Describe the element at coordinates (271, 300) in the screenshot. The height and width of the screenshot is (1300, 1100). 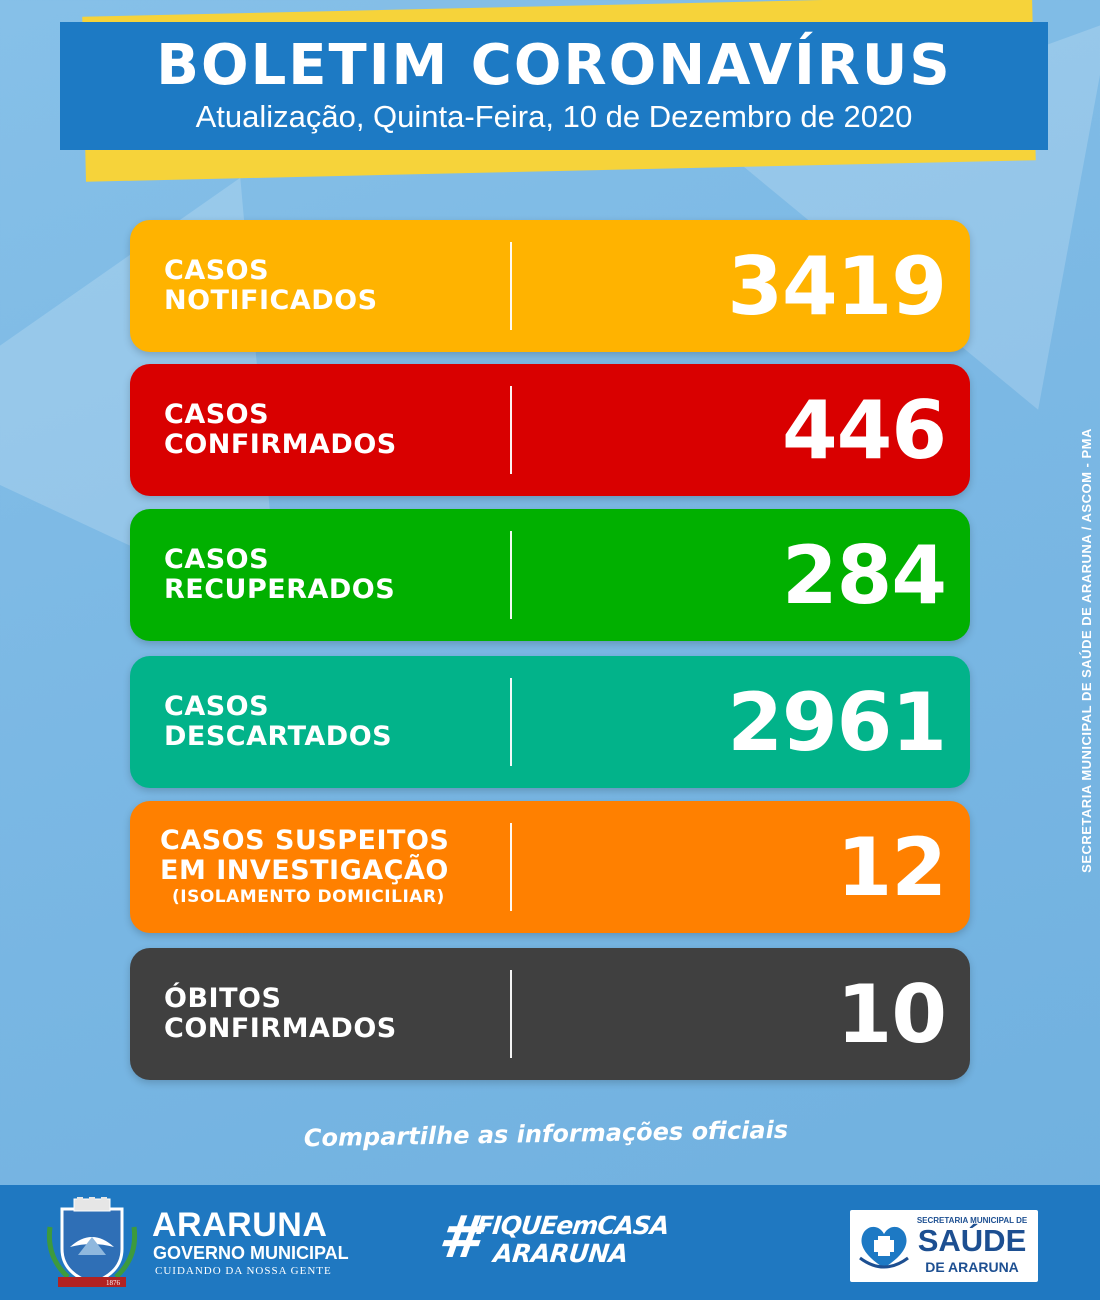
I see `card-label-line2: NOTIFICADOS` at that location.